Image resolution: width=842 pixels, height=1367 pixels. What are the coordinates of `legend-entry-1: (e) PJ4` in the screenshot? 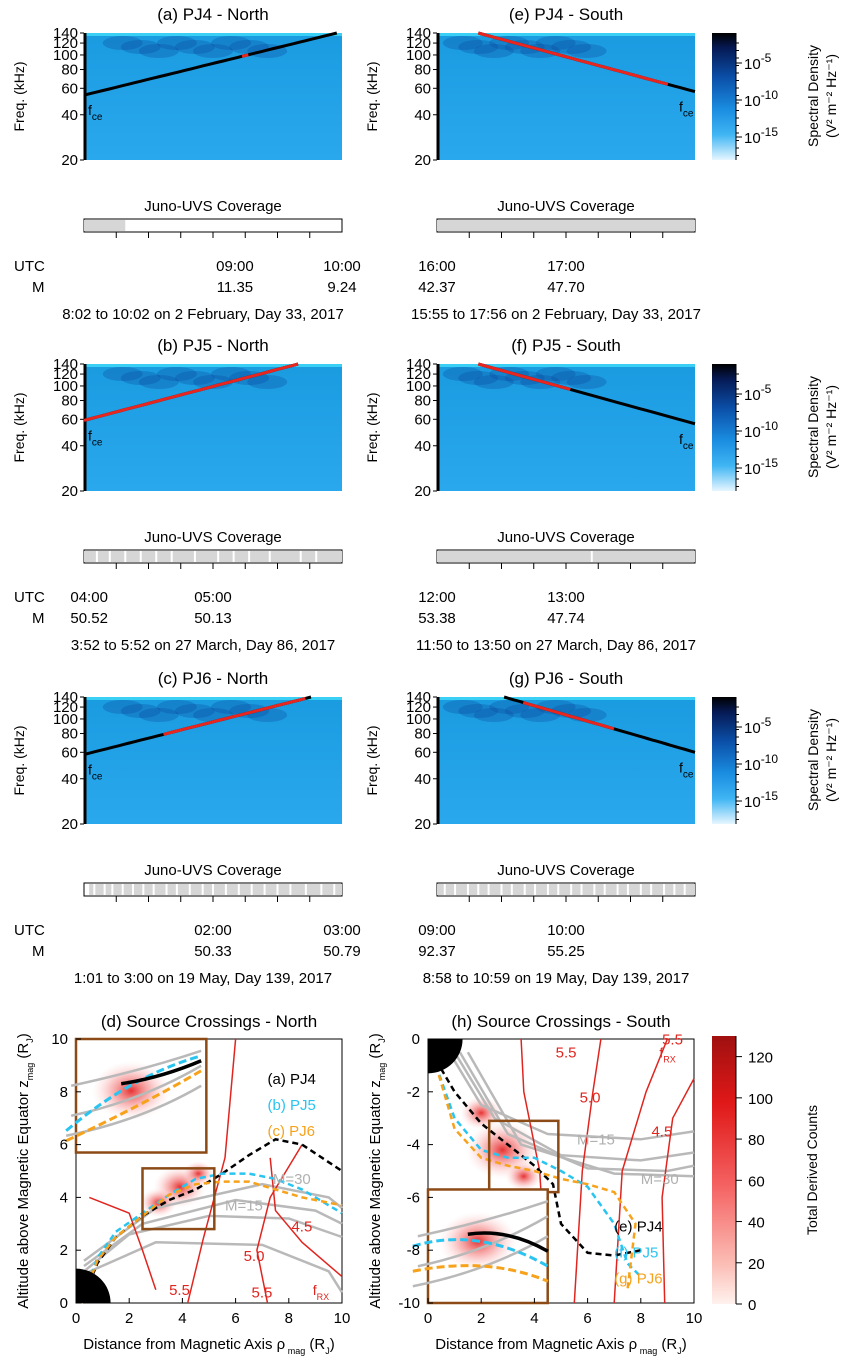 It's located at (638, 1227).